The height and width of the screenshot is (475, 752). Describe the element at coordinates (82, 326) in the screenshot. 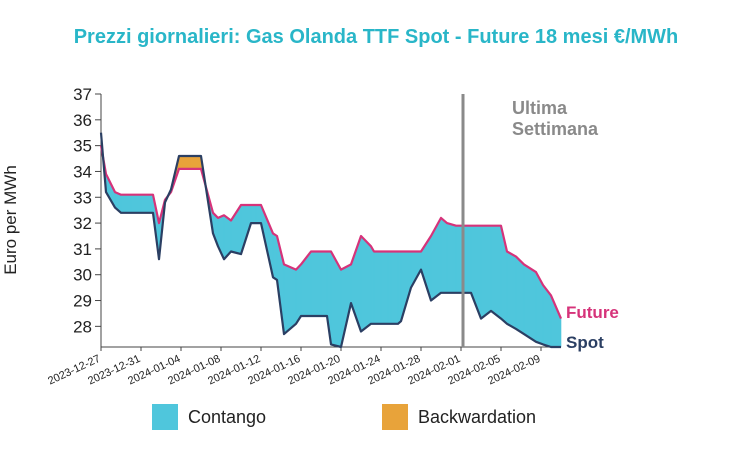

I see `y-tick-label: 28` at that location.